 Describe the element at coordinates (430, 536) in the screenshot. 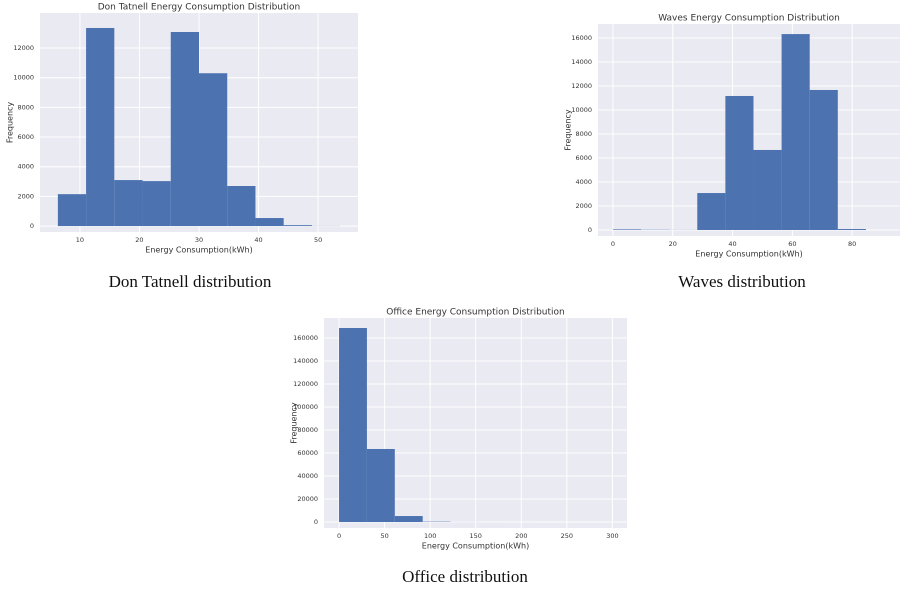

I see `x-tick-label: 100` at that location.